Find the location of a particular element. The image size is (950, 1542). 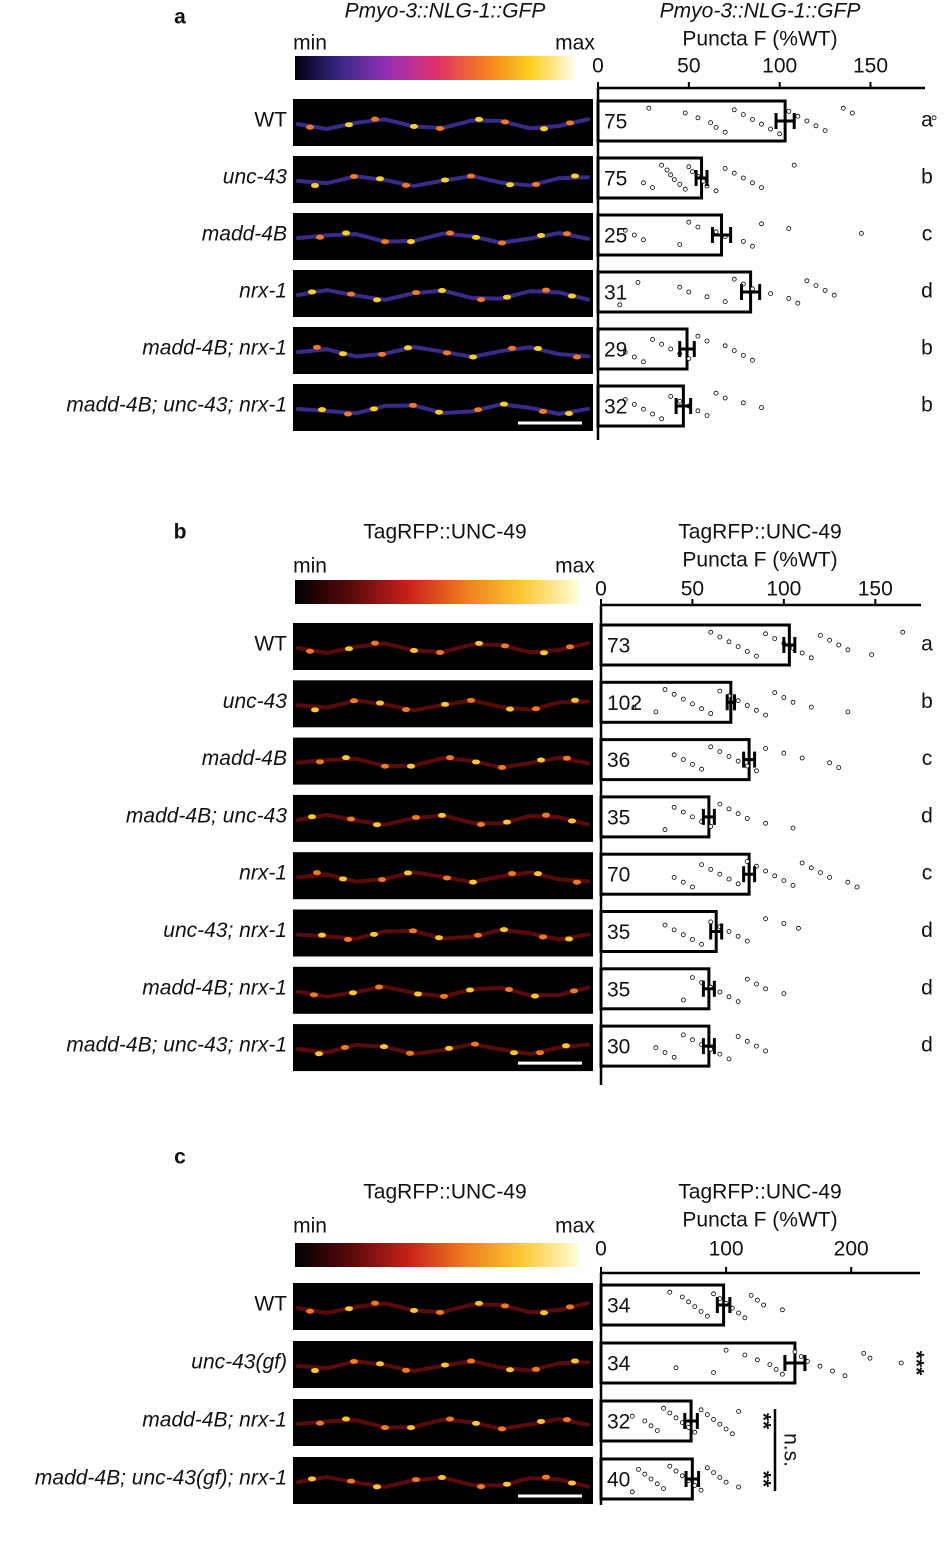

n-label: 31 is located at coordinates (615, 293).